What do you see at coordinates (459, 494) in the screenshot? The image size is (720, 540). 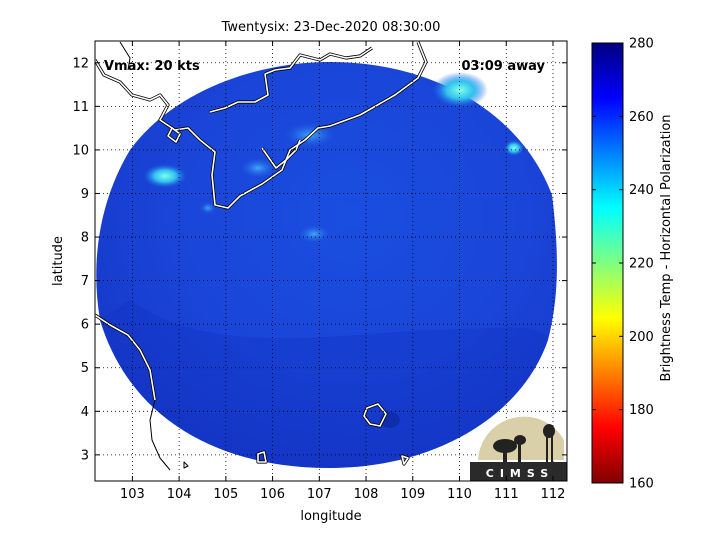 I see `x-tick-label: 110` at bounding box center [459, 494].